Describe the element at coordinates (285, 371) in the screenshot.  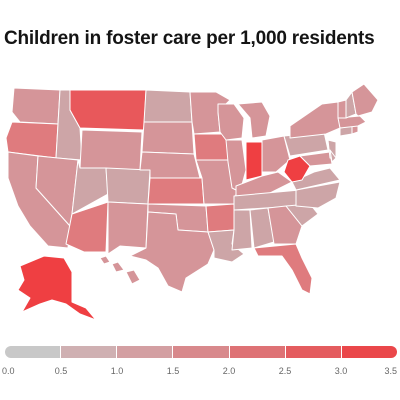
I see `legend-tick-label: 2.5` at that location.